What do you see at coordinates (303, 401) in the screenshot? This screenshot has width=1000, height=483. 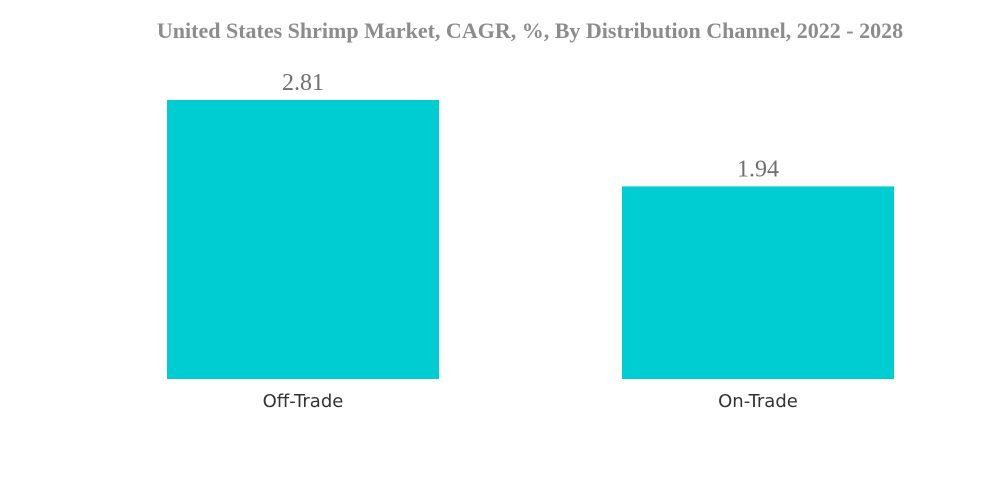 I see `category-label-off-trade: Off-Trade` at bounding box center [303, 401].